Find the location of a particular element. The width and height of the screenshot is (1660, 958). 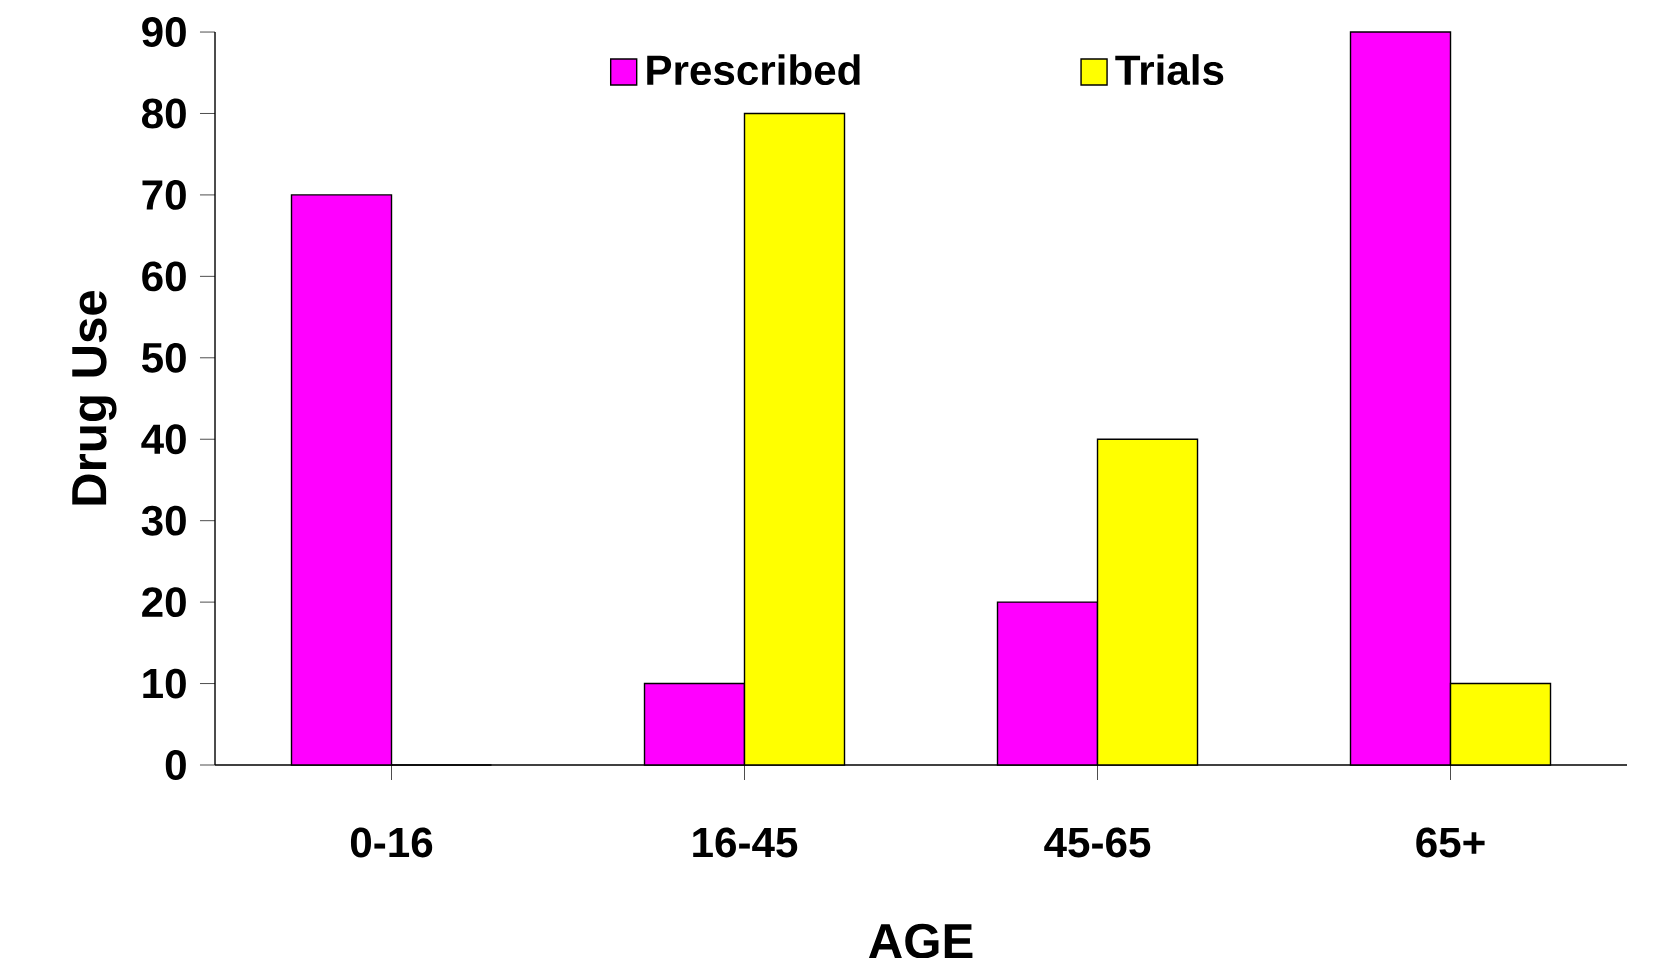

y-tick-label: 10 is located at coordinates (164, 683).